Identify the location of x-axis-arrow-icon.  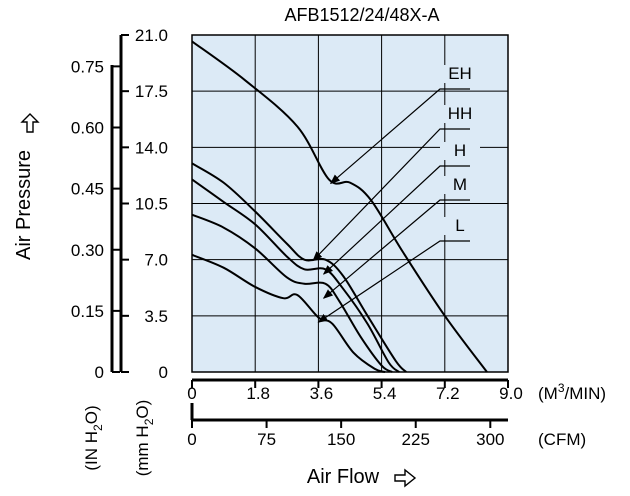
(405, 478).